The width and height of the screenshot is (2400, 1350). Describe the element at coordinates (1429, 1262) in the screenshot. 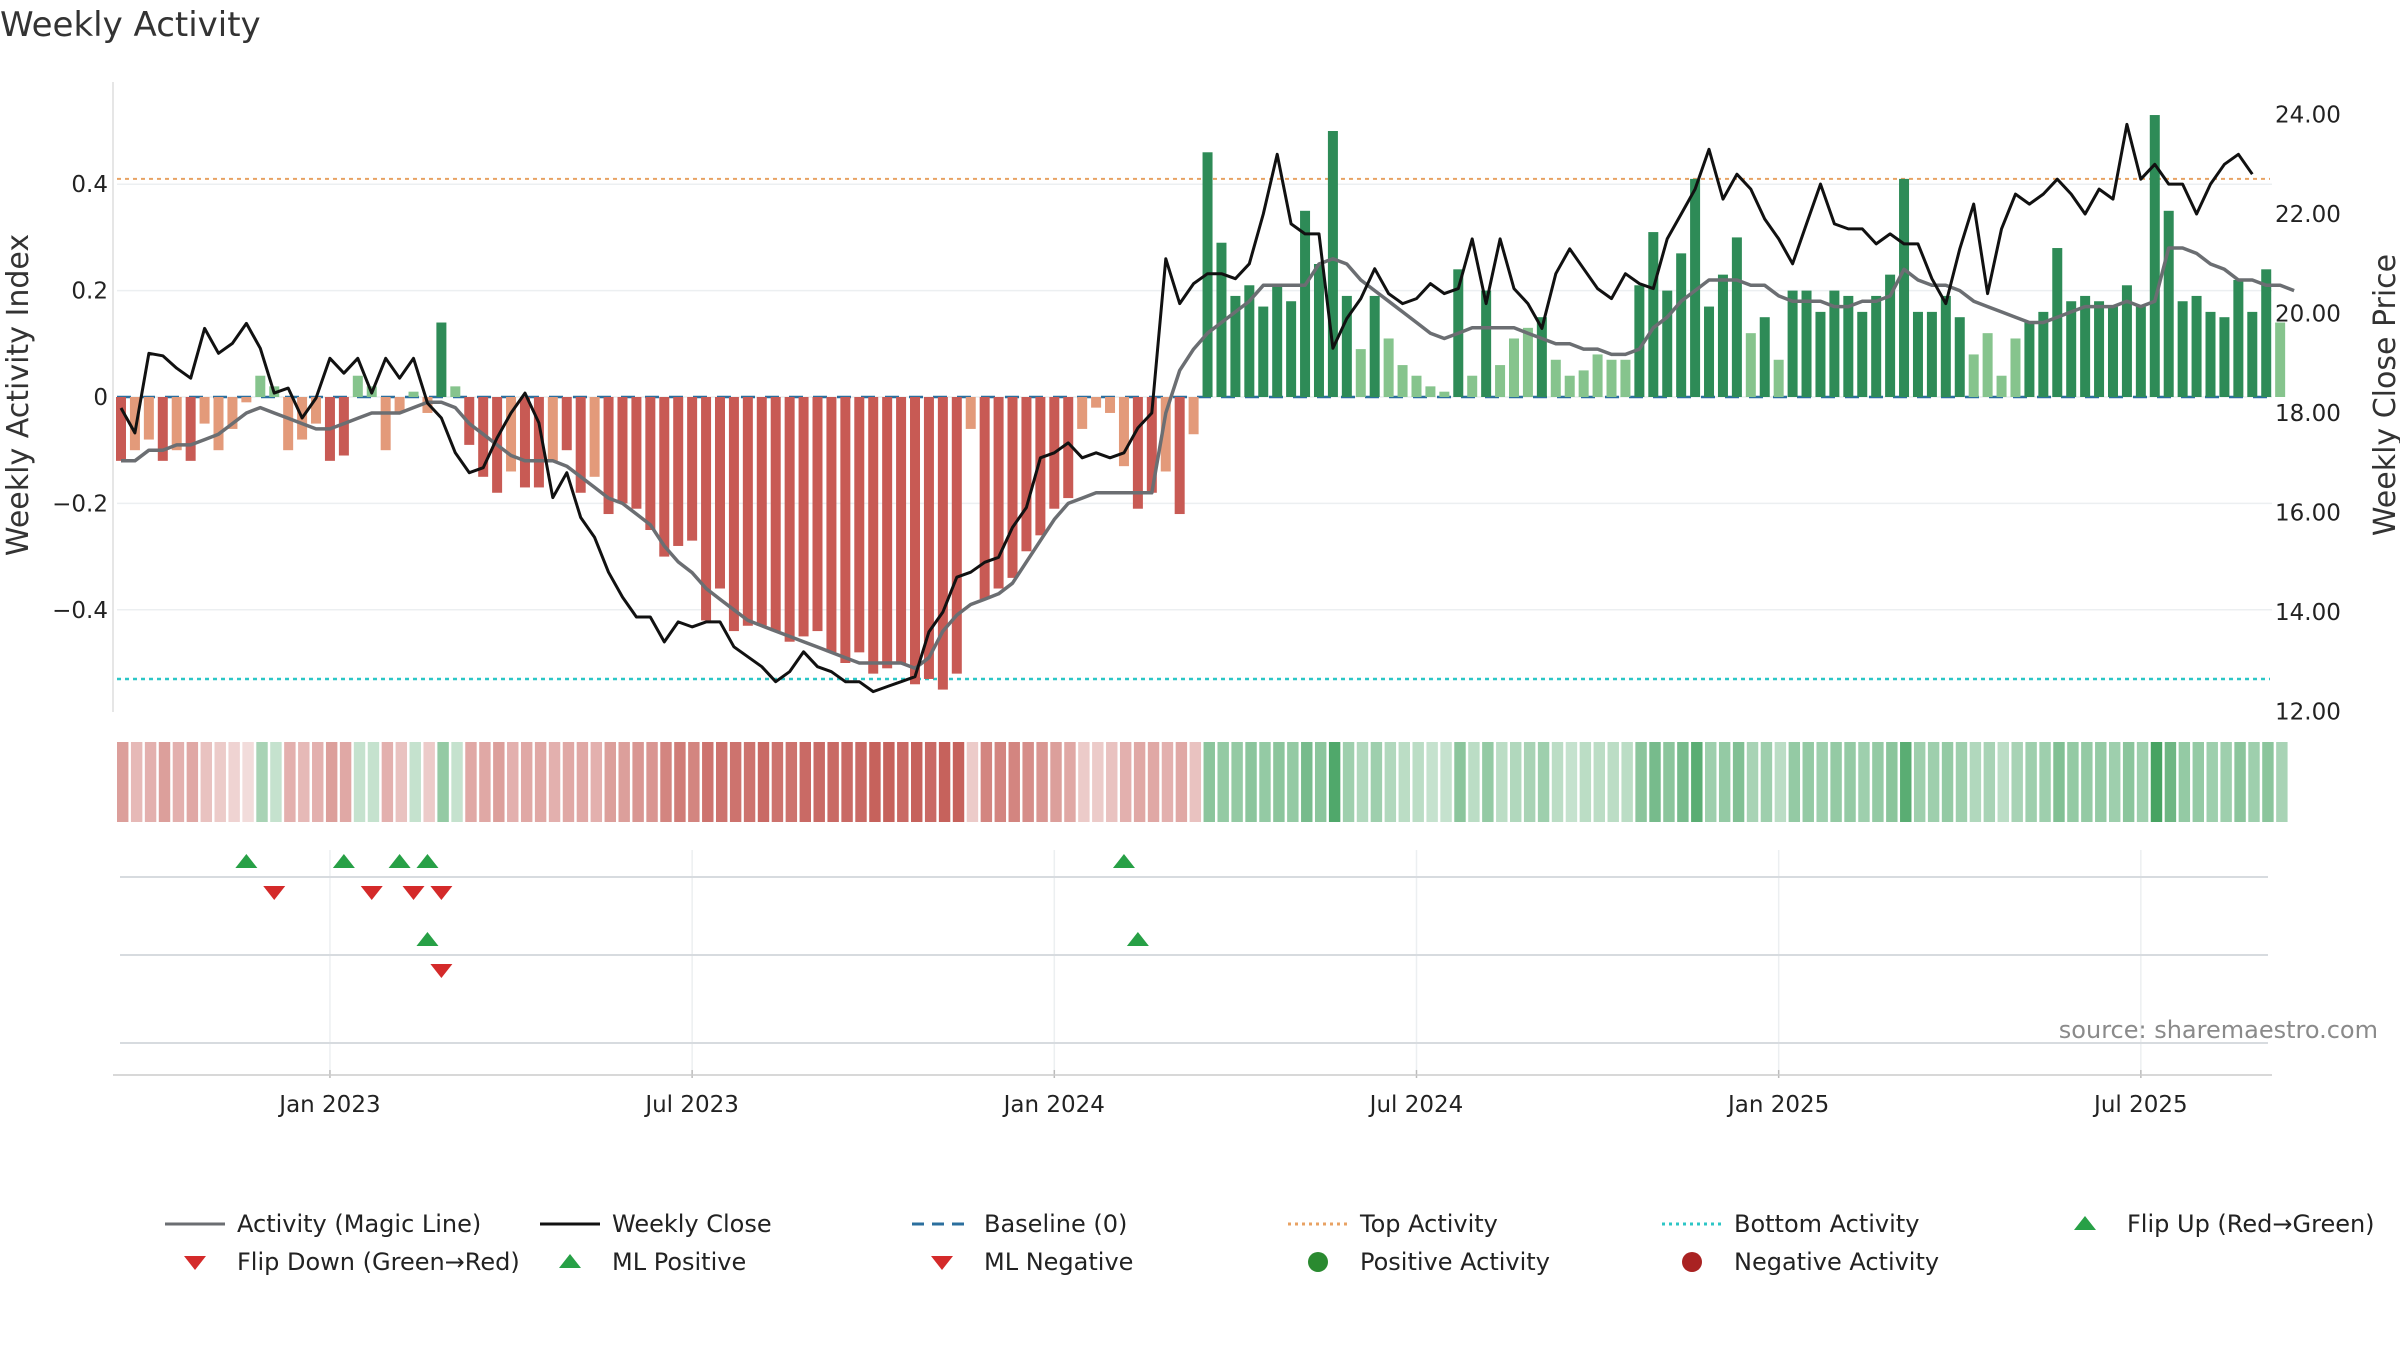

I see `legend-item: Positive Activity` at that location.